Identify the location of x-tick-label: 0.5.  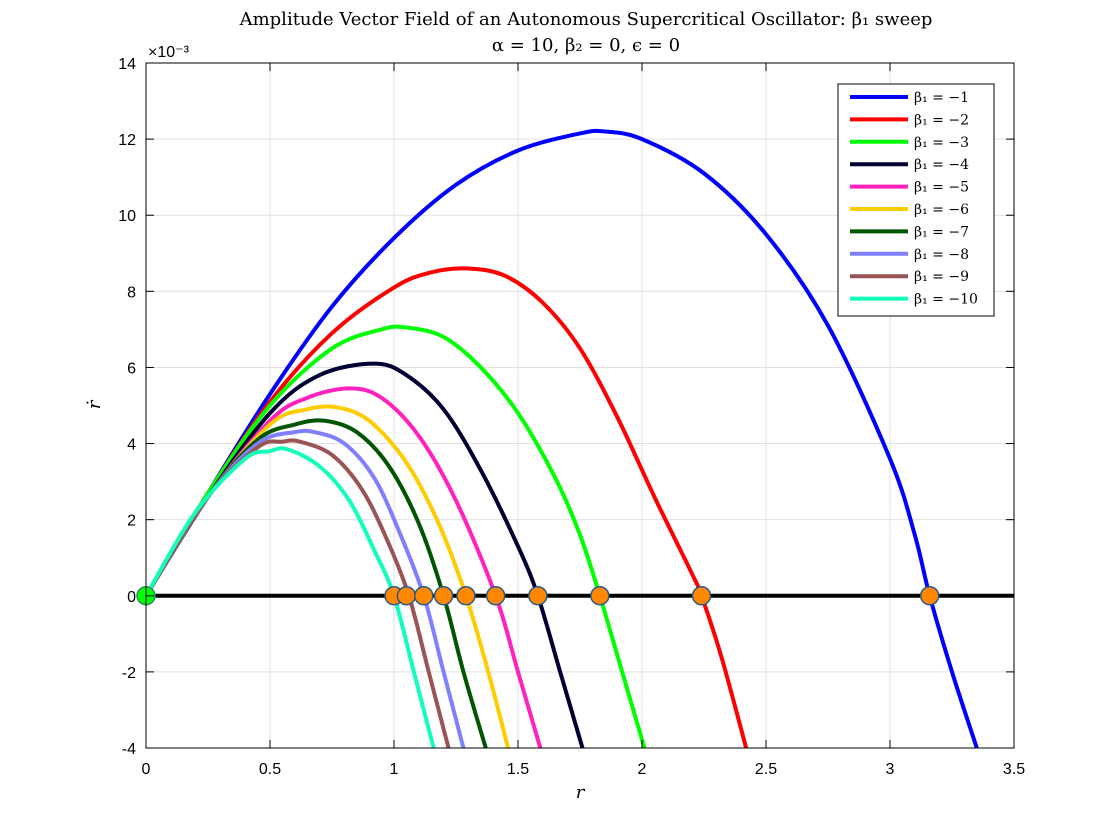
(270, 769).